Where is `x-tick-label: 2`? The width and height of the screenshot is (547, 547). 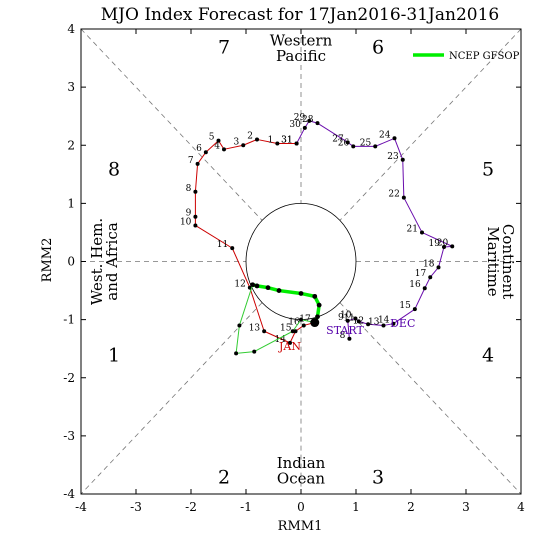
x-tick-label: 2 is located at coordinates (411, 507).